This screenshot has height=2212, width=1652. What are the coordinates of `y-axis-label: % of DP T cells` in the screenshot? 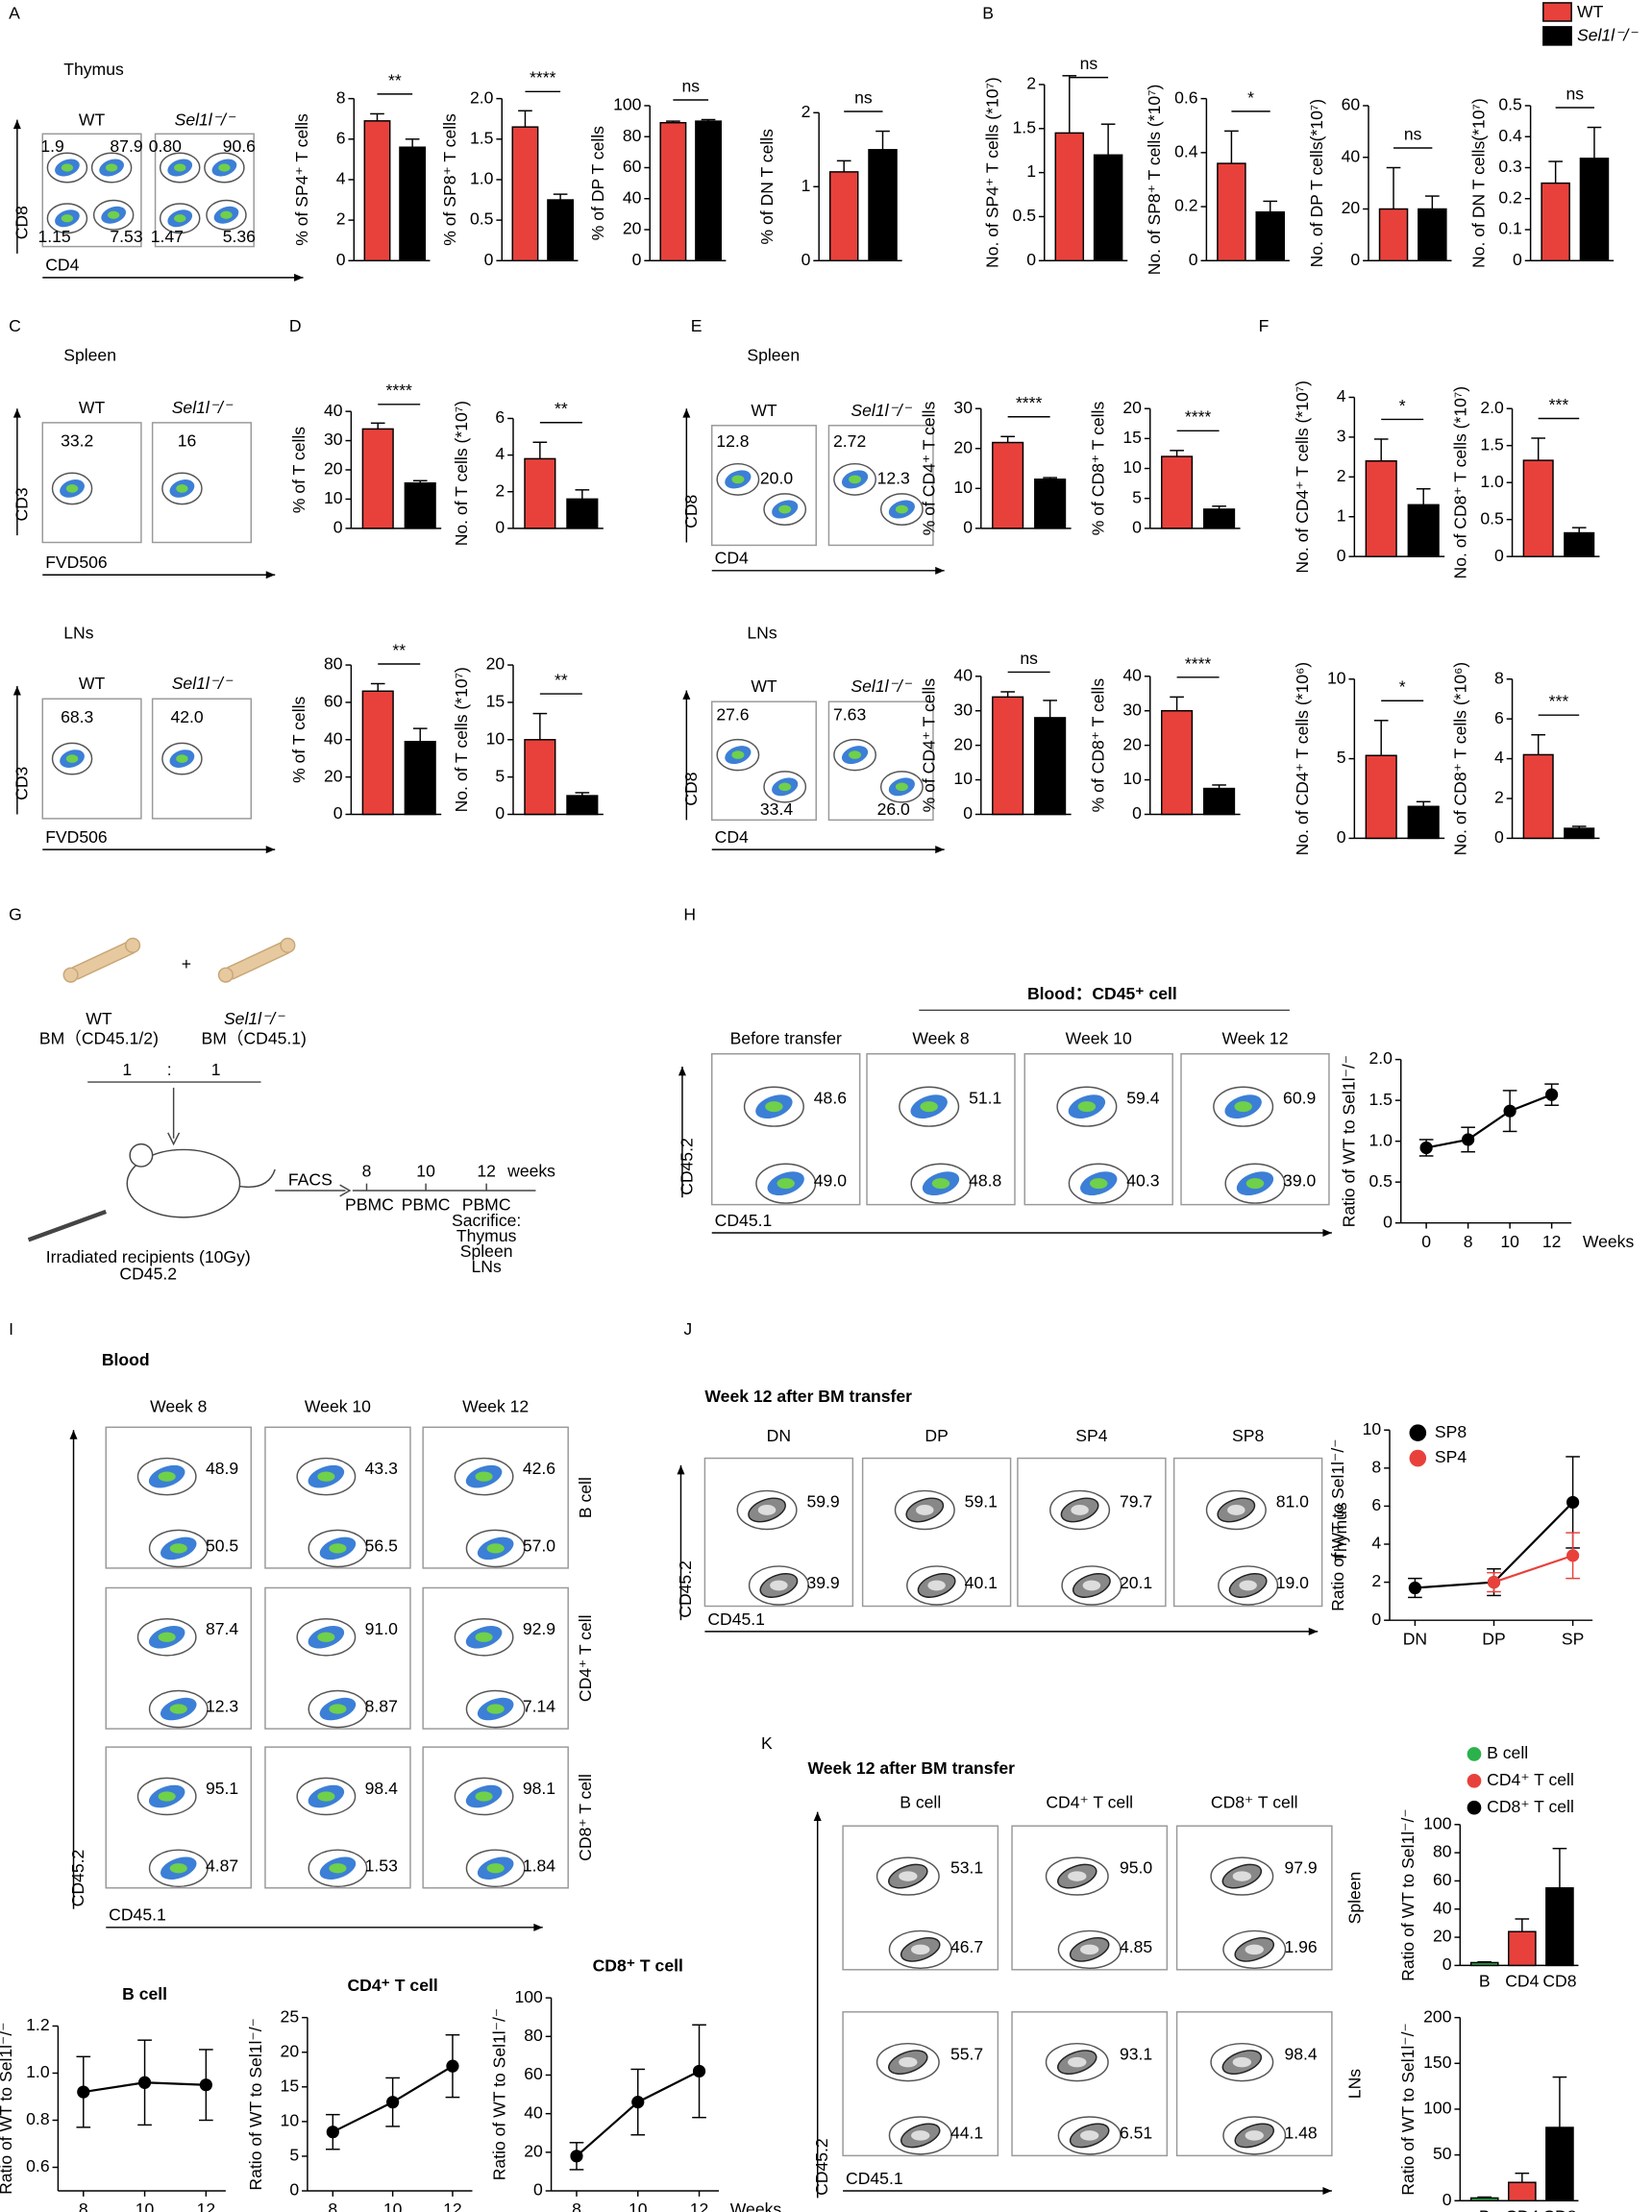 It's located at (597, 183).